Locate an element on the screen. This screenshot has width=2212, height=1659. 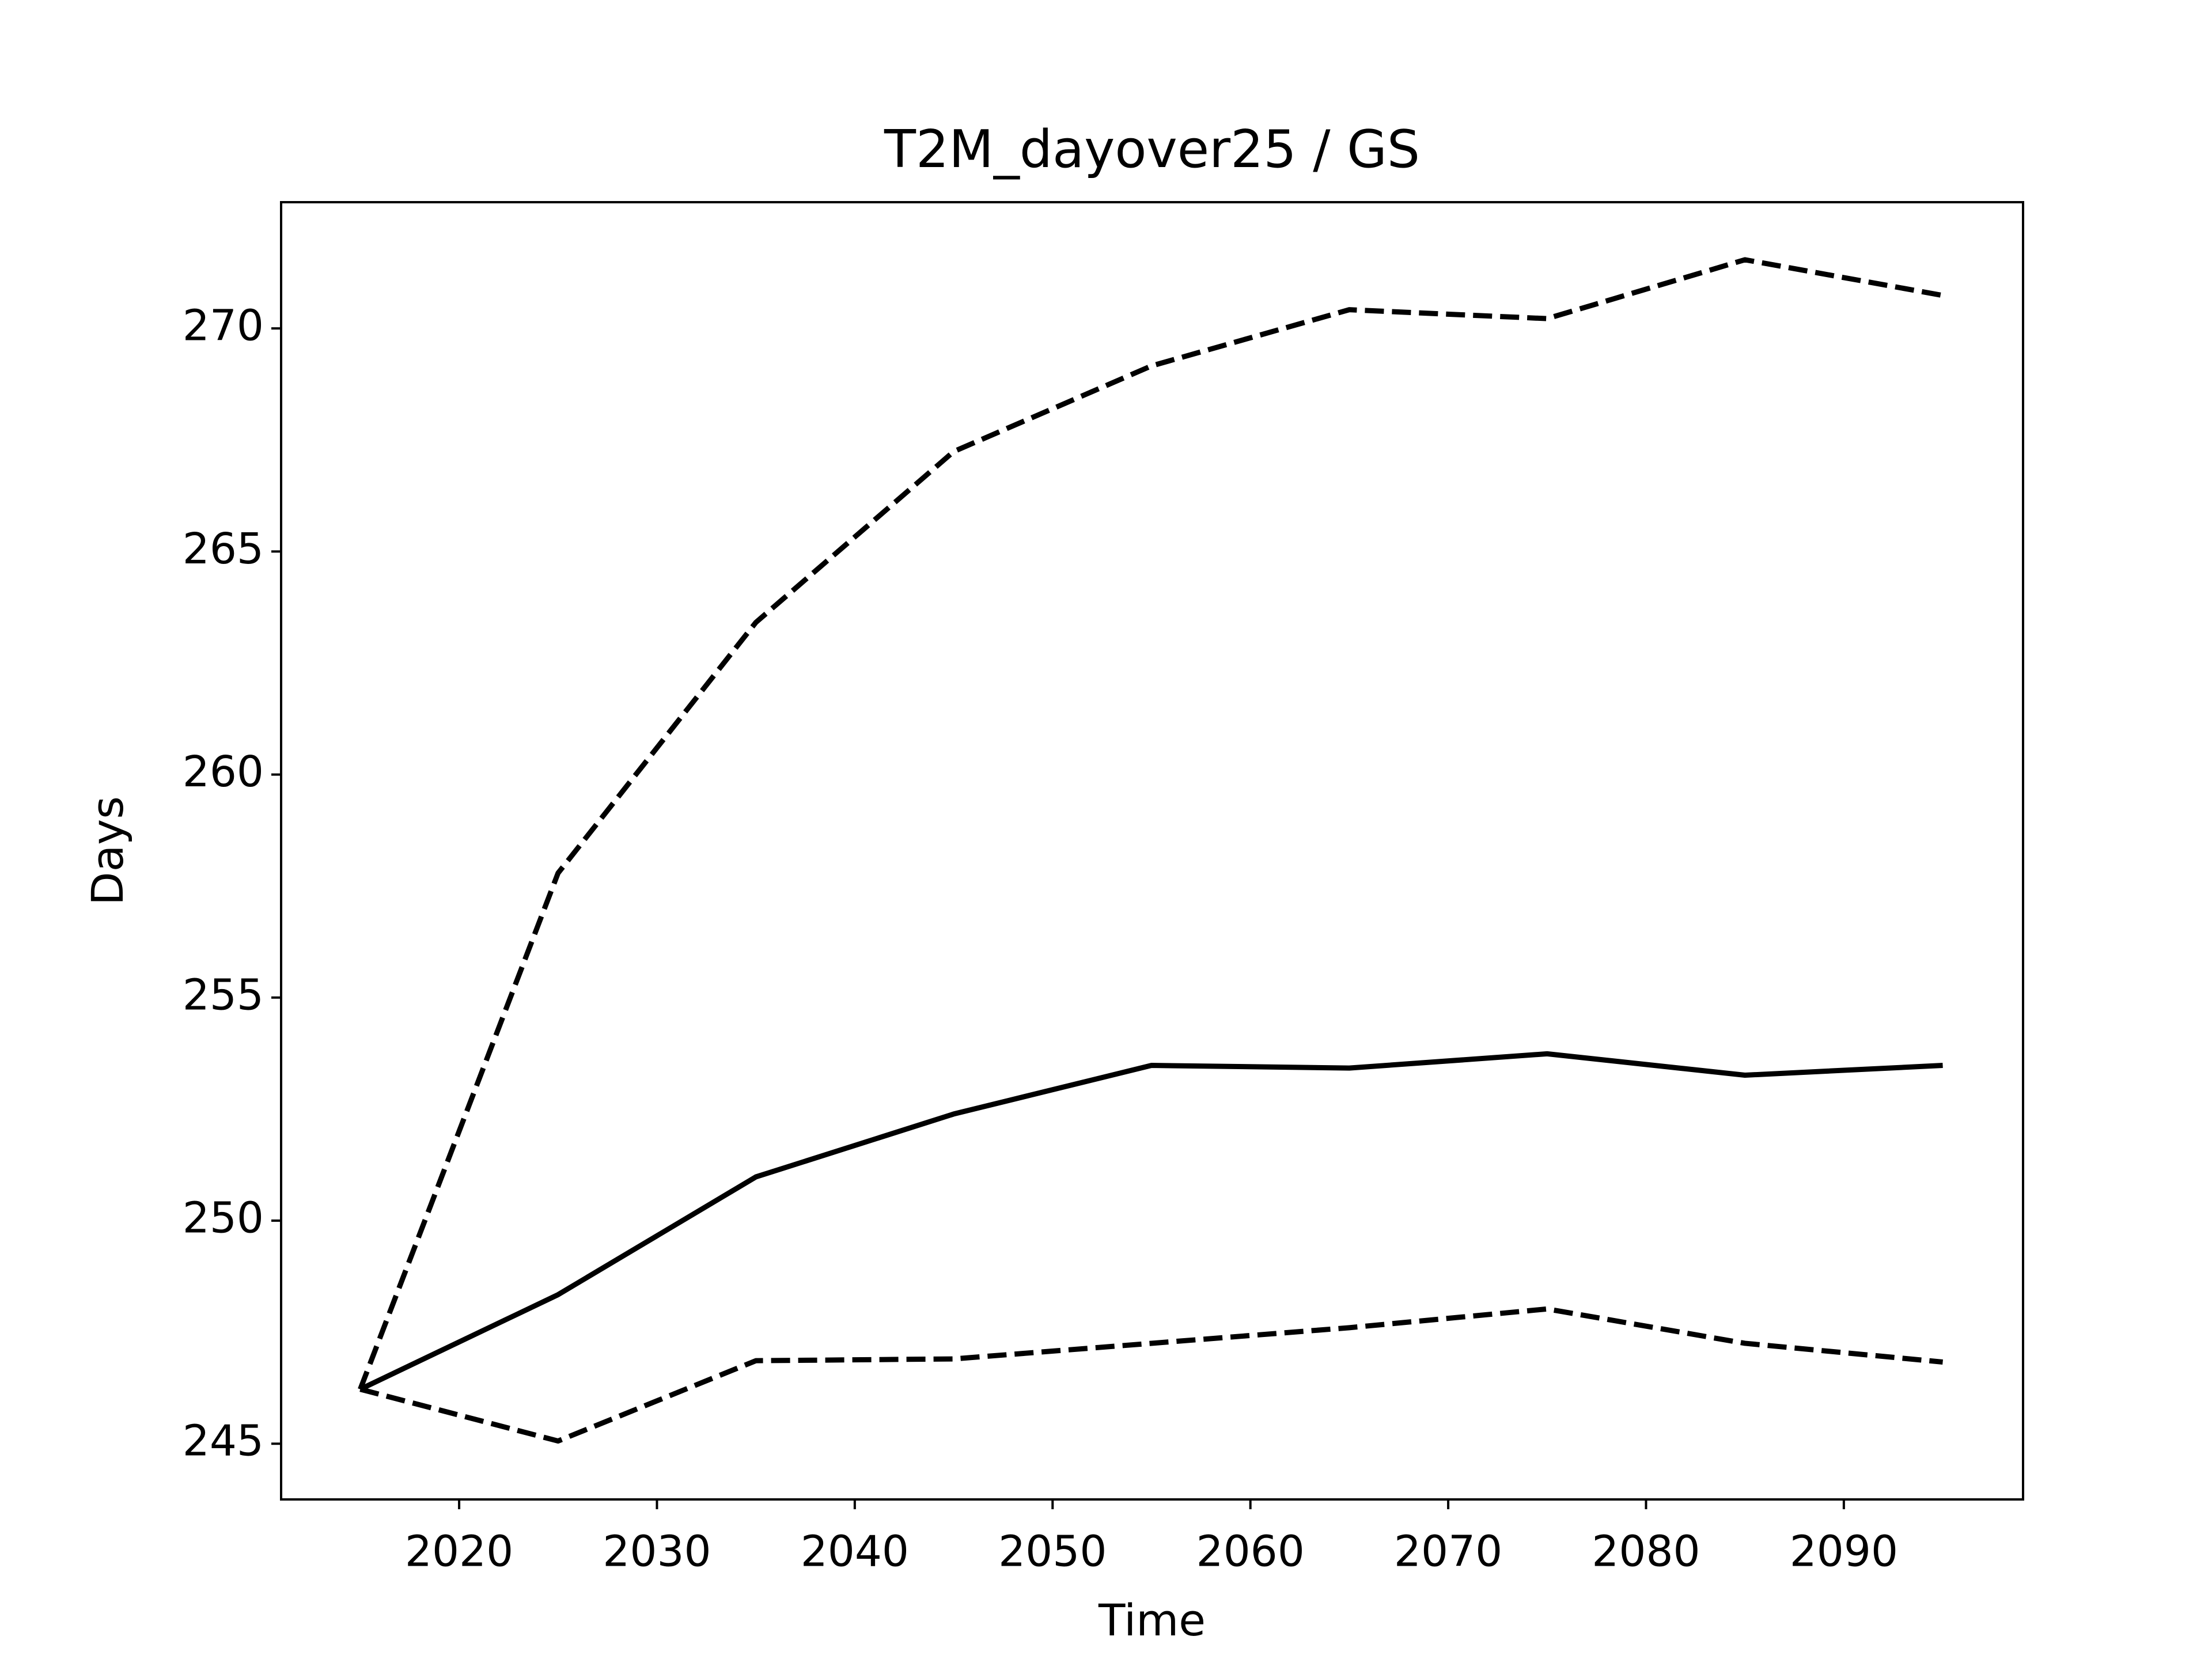
x-tick-label: 2070 is located at coordinates (1448, 1552).